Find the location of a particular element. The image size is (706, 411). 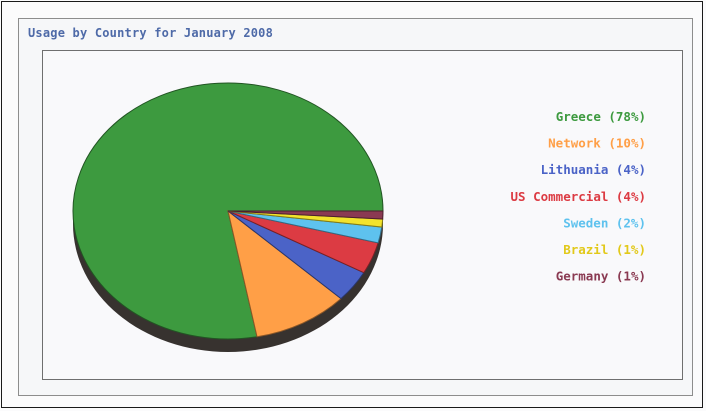

legend-item-lithuania: Lithuania (4%) is located at coordinates (593, 169).